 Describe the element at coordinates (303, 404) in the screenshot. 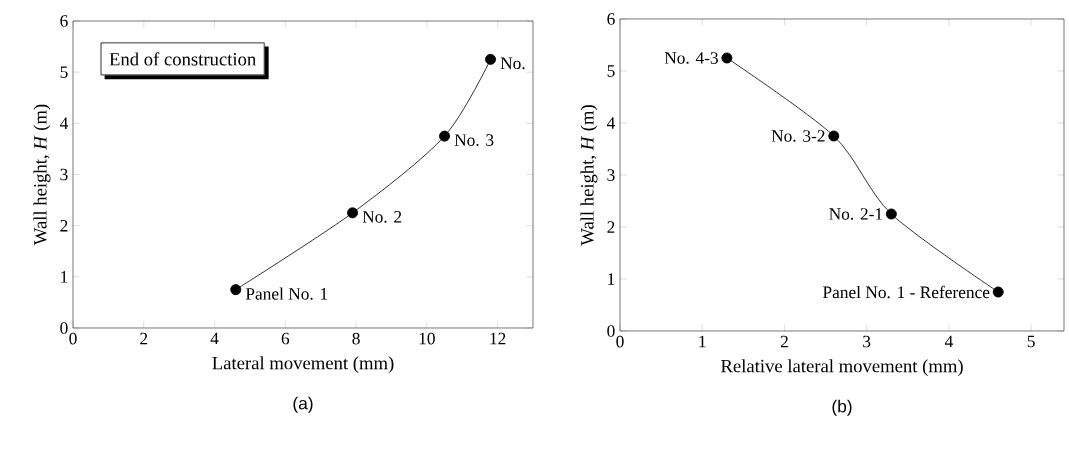

I see `text: (a)` at that location.